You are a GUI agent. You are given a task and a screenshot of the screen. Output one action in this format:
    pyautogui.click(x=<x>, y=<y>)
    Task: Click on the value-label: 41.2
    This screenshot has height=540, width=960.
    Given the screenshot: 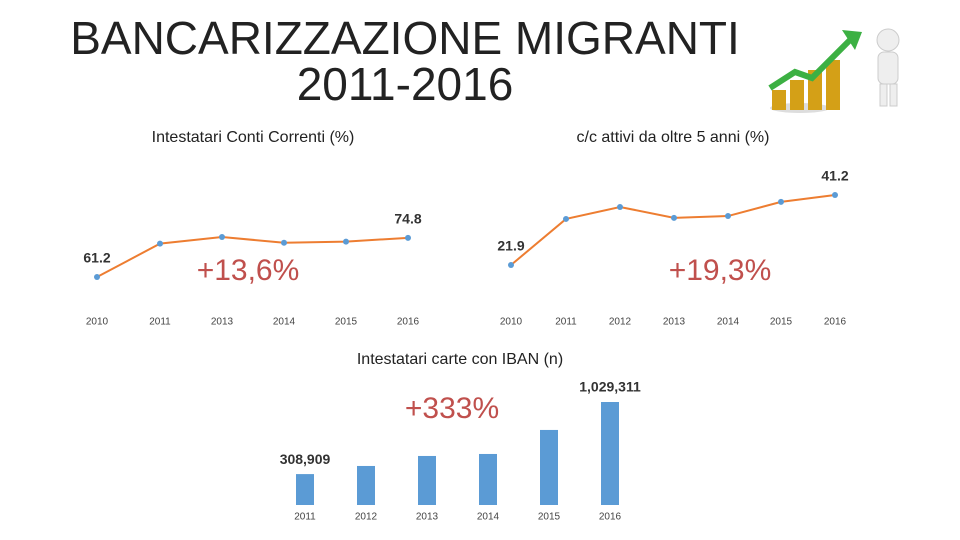 What is the action you would take?
    pyautogui.click(x=834, y=176)
    